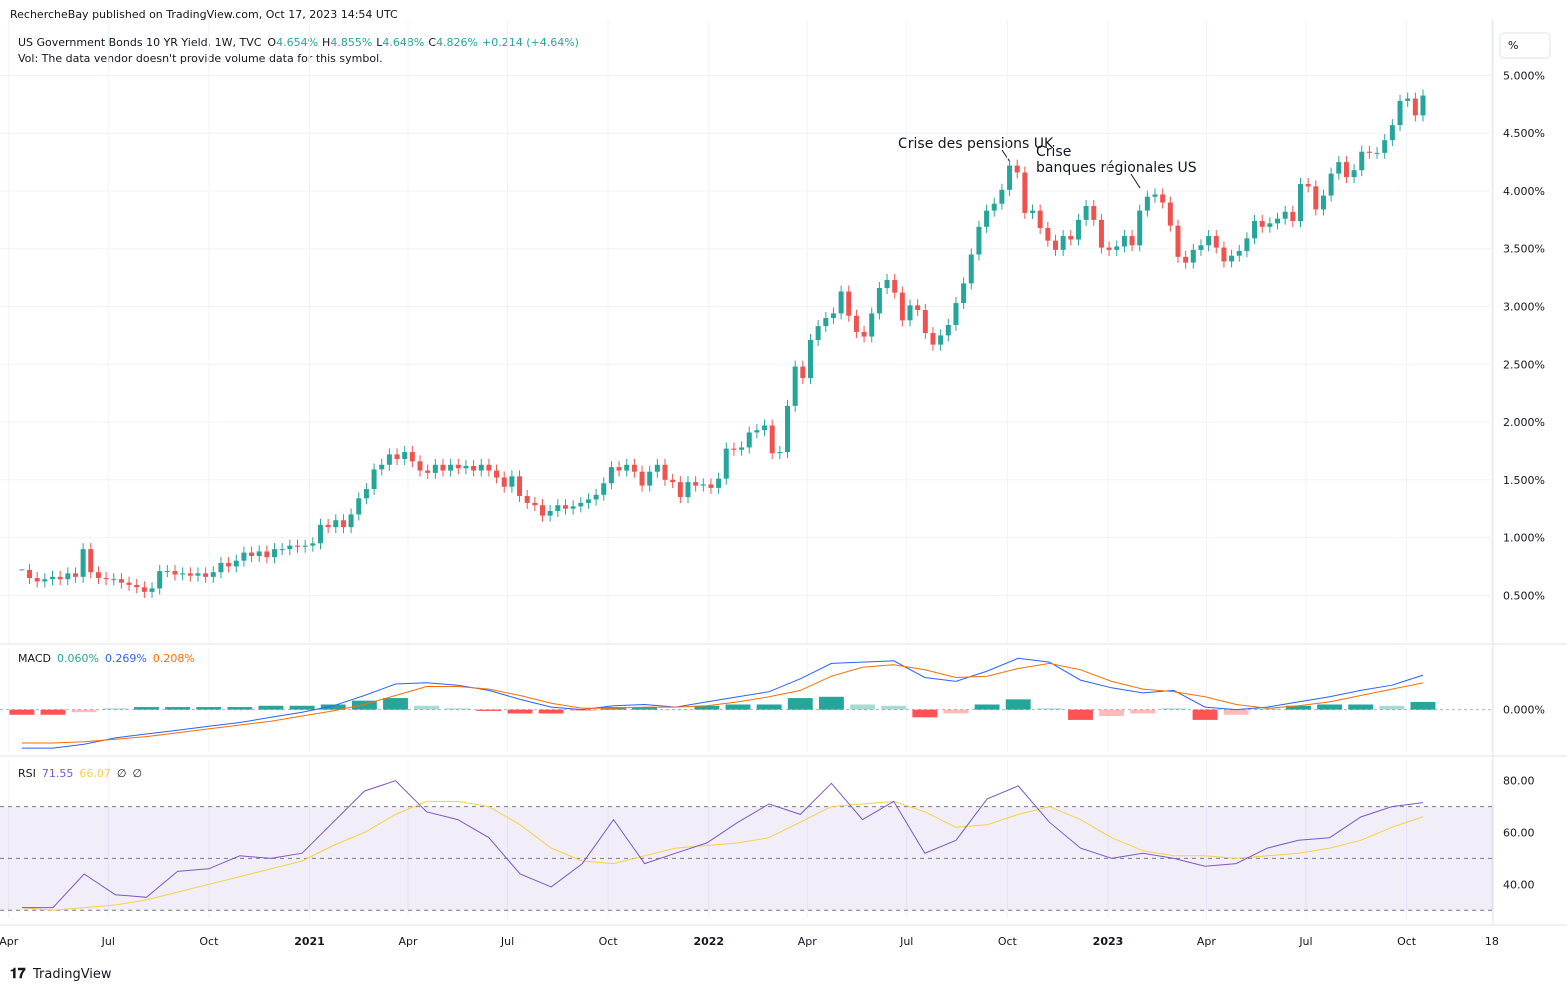 The image size is (1567, 991). I want to click on y-tick-label: 4.500%, so click(1524, 133).